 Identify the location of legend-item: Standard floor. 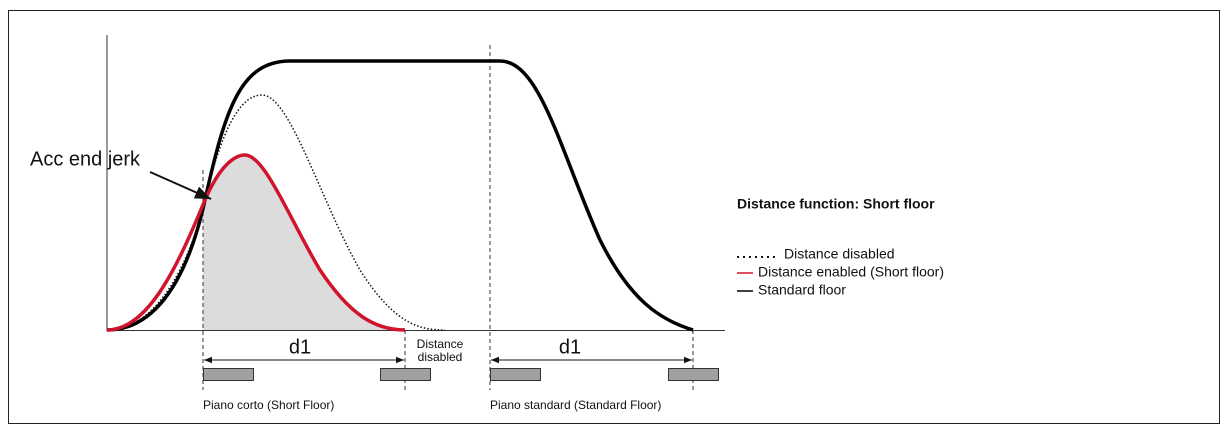
(802, 290).